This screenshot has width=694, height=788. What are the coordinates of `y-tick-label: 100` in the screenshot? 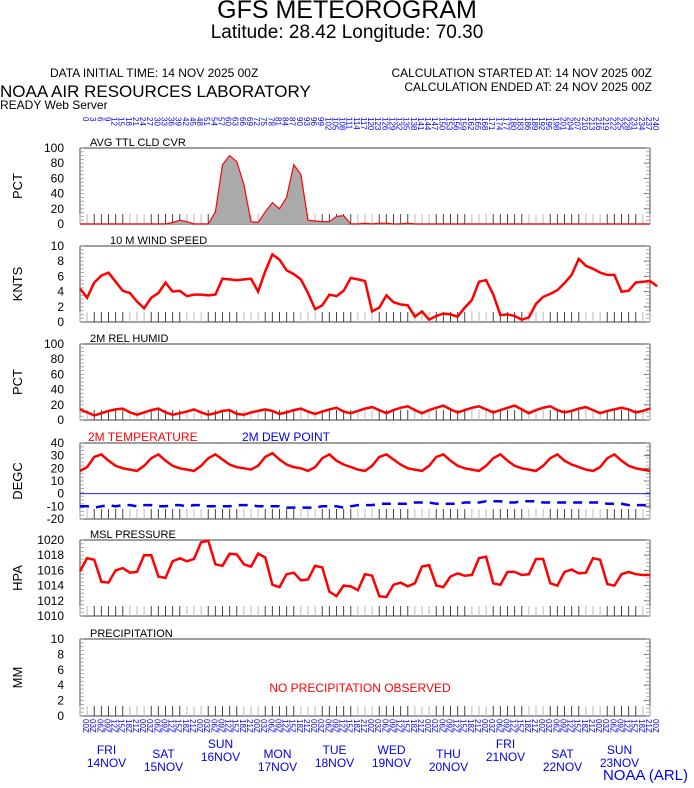 It's located at (54, 344).